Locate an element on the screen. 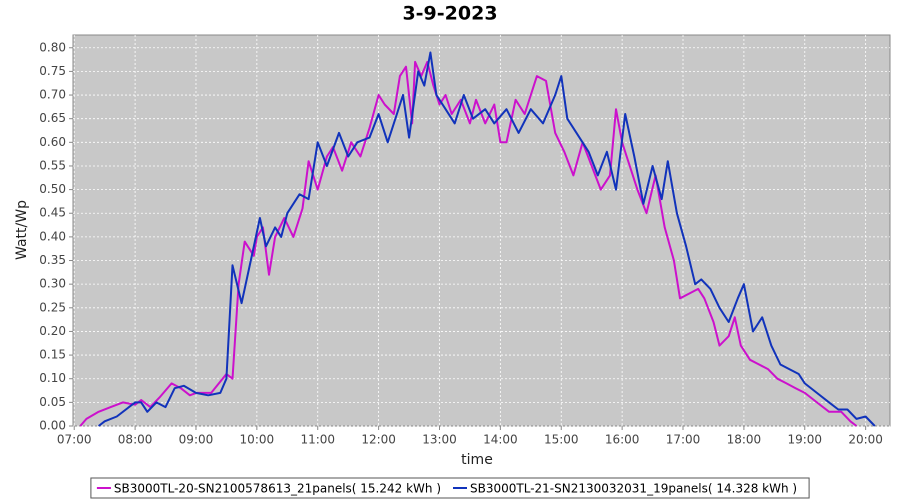 This screenshot has height=500, width=900. y-tick-label: 0.20 is located at coordinates (52, 331).